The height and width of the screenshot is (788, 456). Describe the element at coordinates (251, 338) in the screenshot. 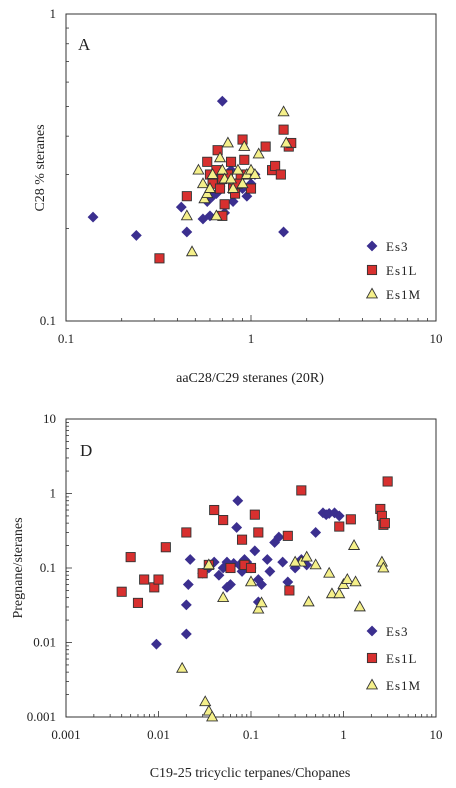

I see `panel-a-x-tick-label: 1` at that location.